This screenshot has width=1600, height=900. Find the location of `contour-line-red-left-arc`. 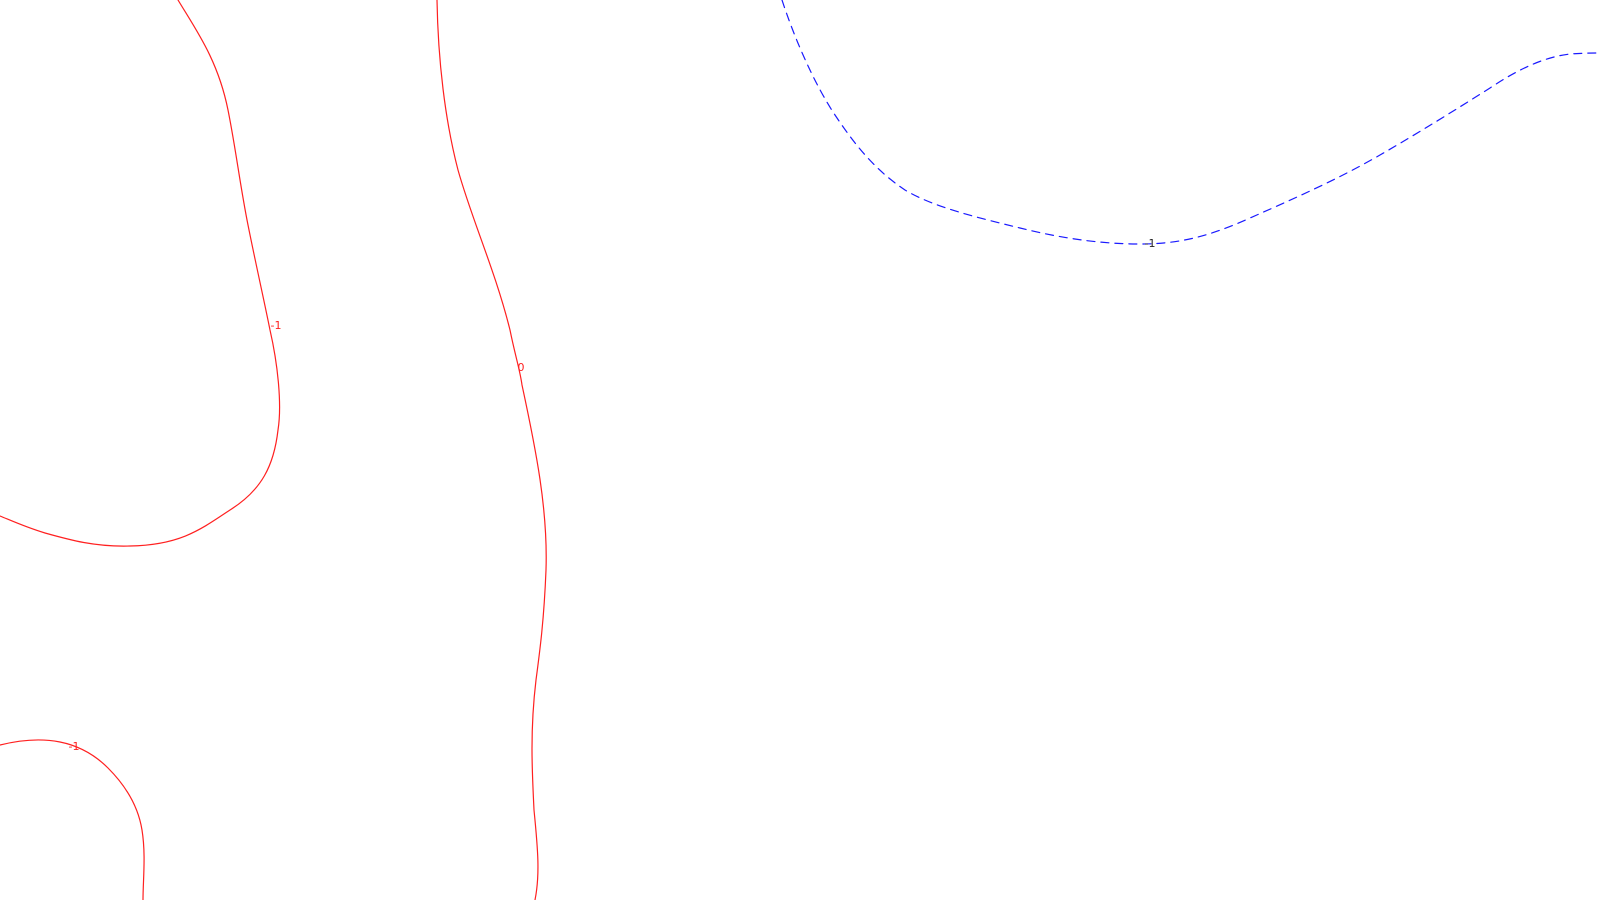

contour-line-red-left-arc is located at coordinates (140, 273).